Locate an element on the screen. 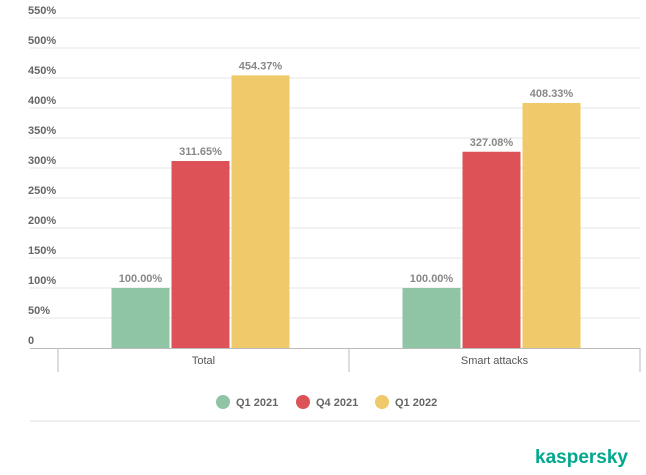 The image size is (646, 475). y-tick-label: 50% is located at coordinates (39, 311).